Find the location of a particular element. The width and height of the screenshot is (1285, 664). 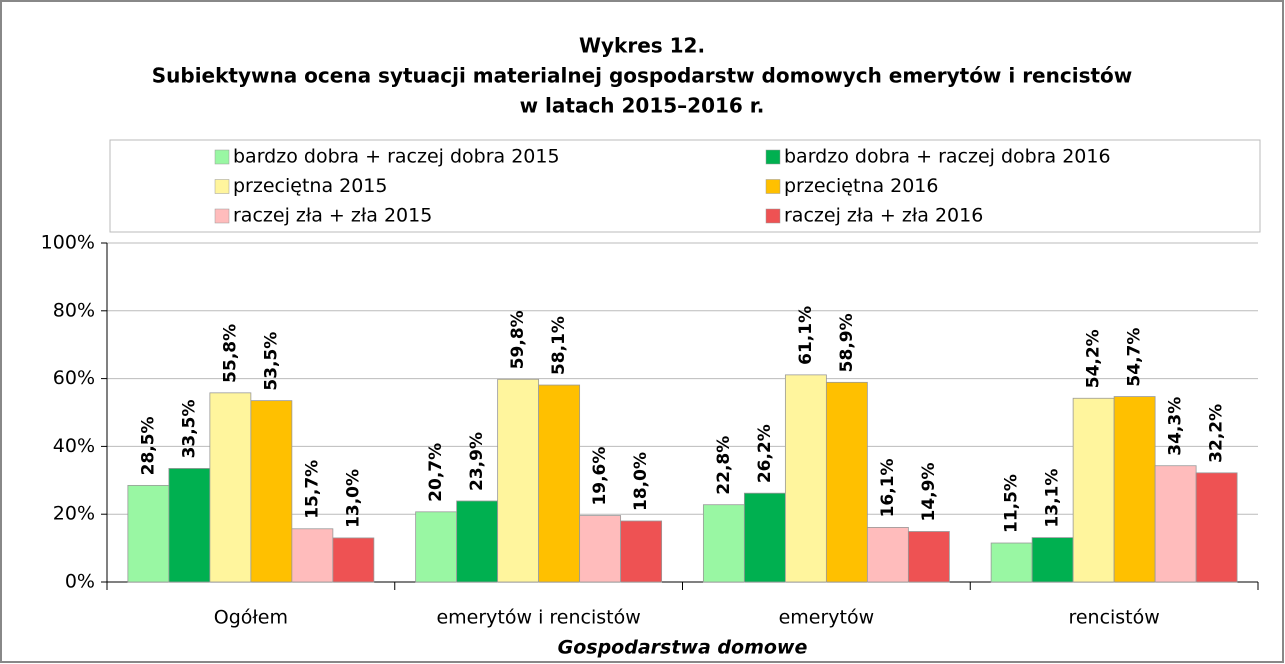

data-label: 59,8% is located at coordinates (518, 339).